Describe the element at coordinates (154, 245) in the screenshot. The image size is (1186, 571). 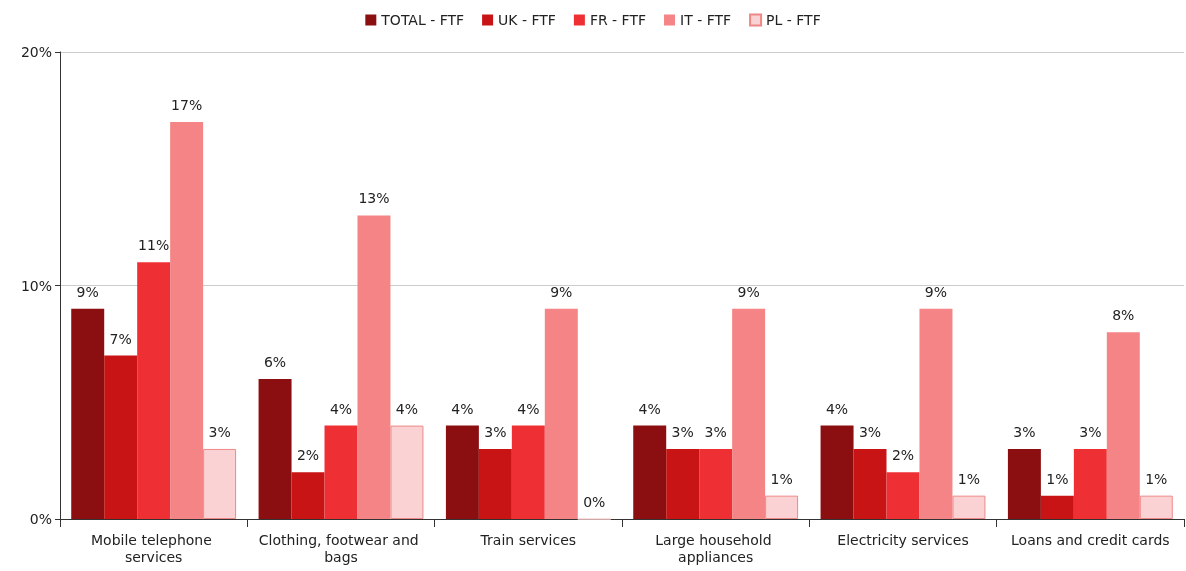
I see `data-label: 11%` at that location.